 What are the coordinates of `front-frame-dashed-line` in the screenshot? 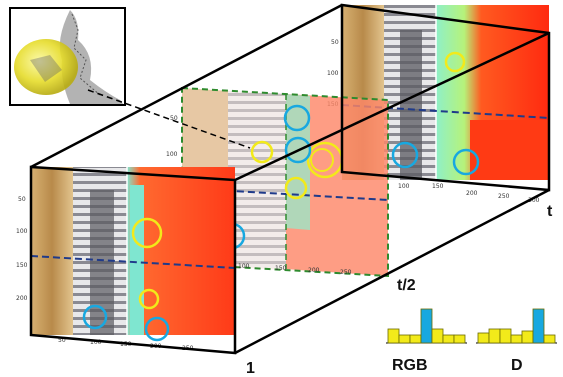 It's located at (133, 262).